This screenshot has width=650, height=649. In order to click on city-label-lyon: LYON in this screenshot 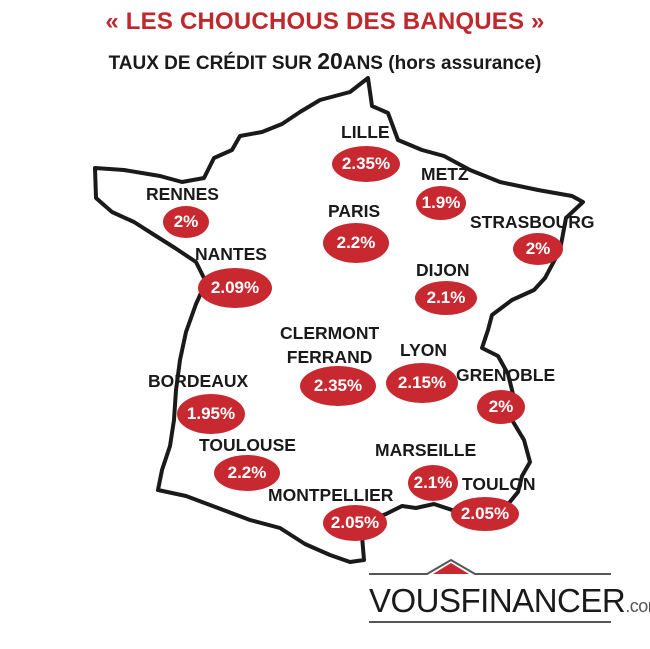, I will do `click(424, 350)`.